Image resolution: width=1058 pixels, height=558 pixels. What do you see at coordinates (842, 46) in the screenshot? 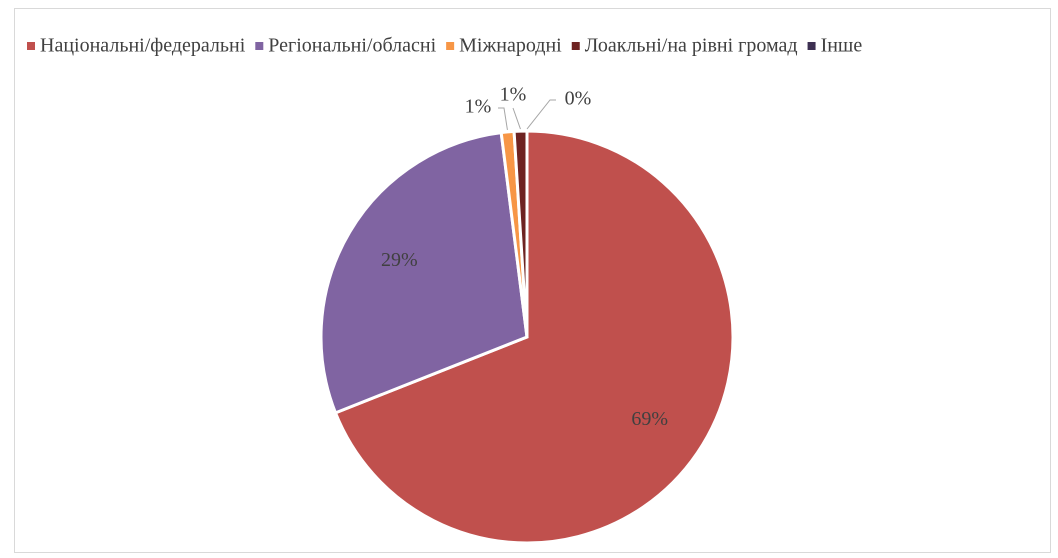
I see `legend-label: Інше` at bounding box center [842, 46].